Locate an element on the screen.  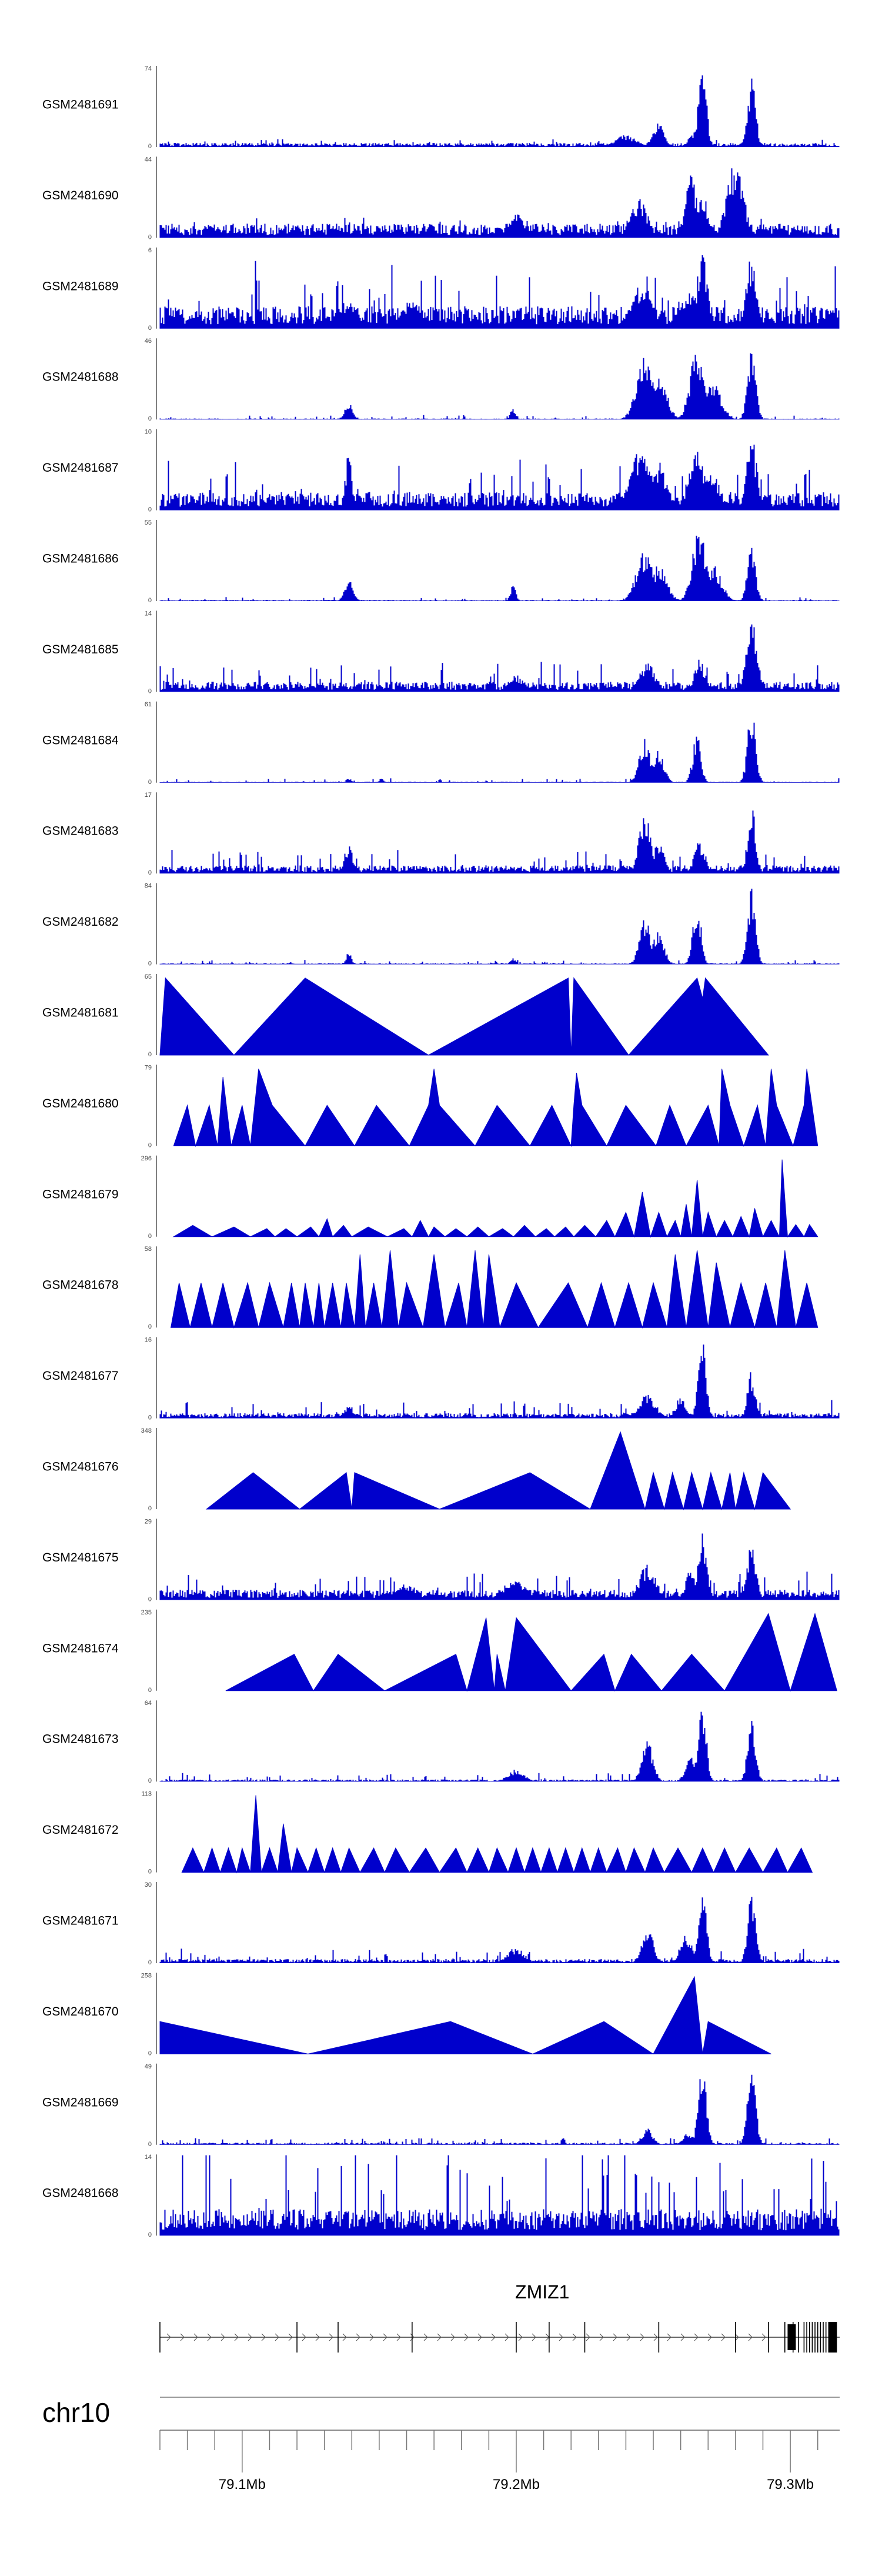
exon-block-last is located at coordinates (832, 2337).